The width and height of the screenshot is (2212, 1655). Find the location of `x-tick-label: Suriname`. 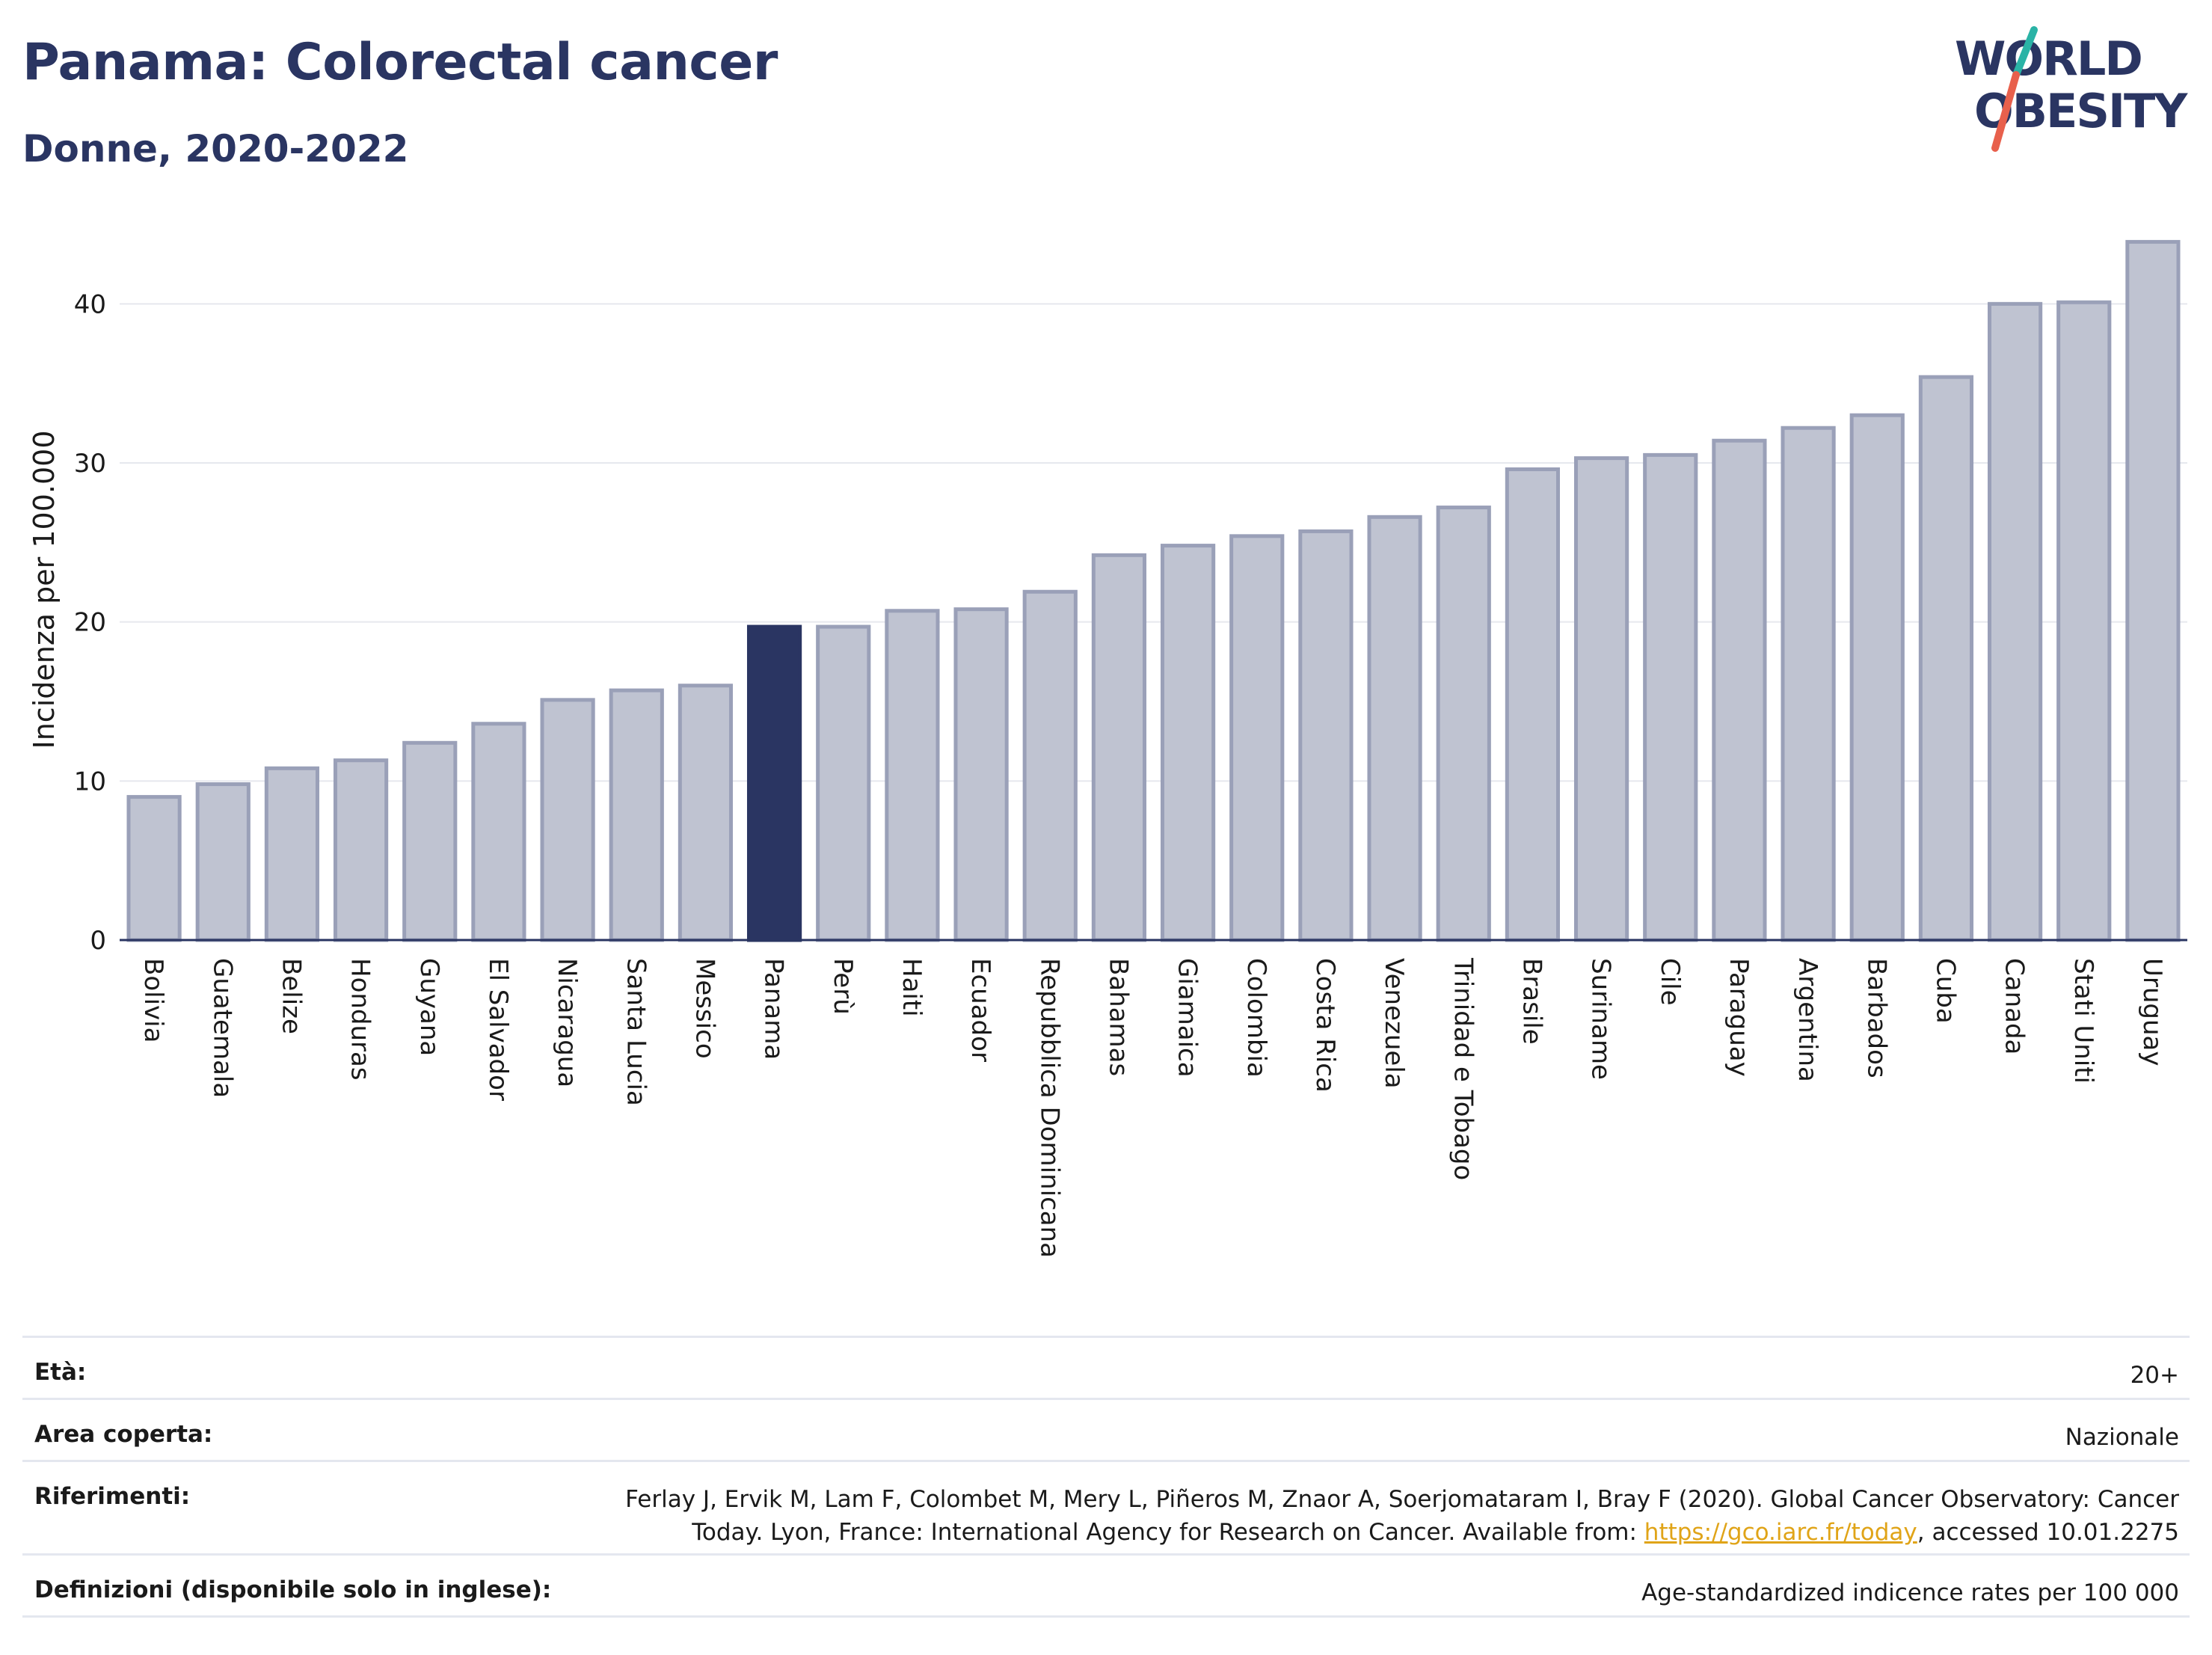

x-tick-label: Suriname is located at coordinates (1601, 1019).